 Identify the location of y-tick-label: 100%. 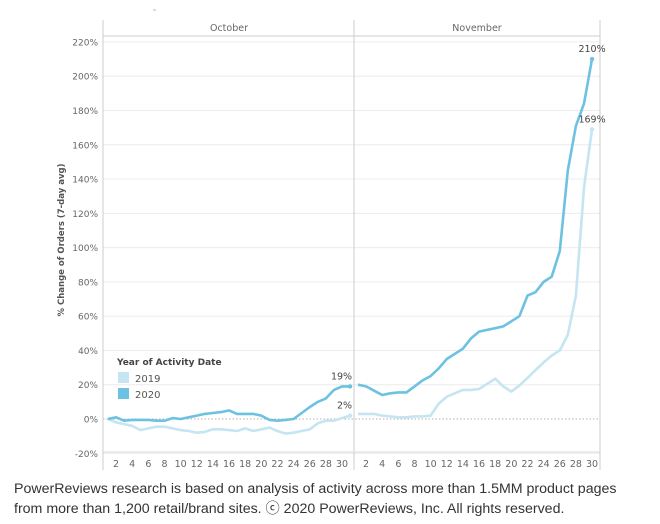
(85, 249).